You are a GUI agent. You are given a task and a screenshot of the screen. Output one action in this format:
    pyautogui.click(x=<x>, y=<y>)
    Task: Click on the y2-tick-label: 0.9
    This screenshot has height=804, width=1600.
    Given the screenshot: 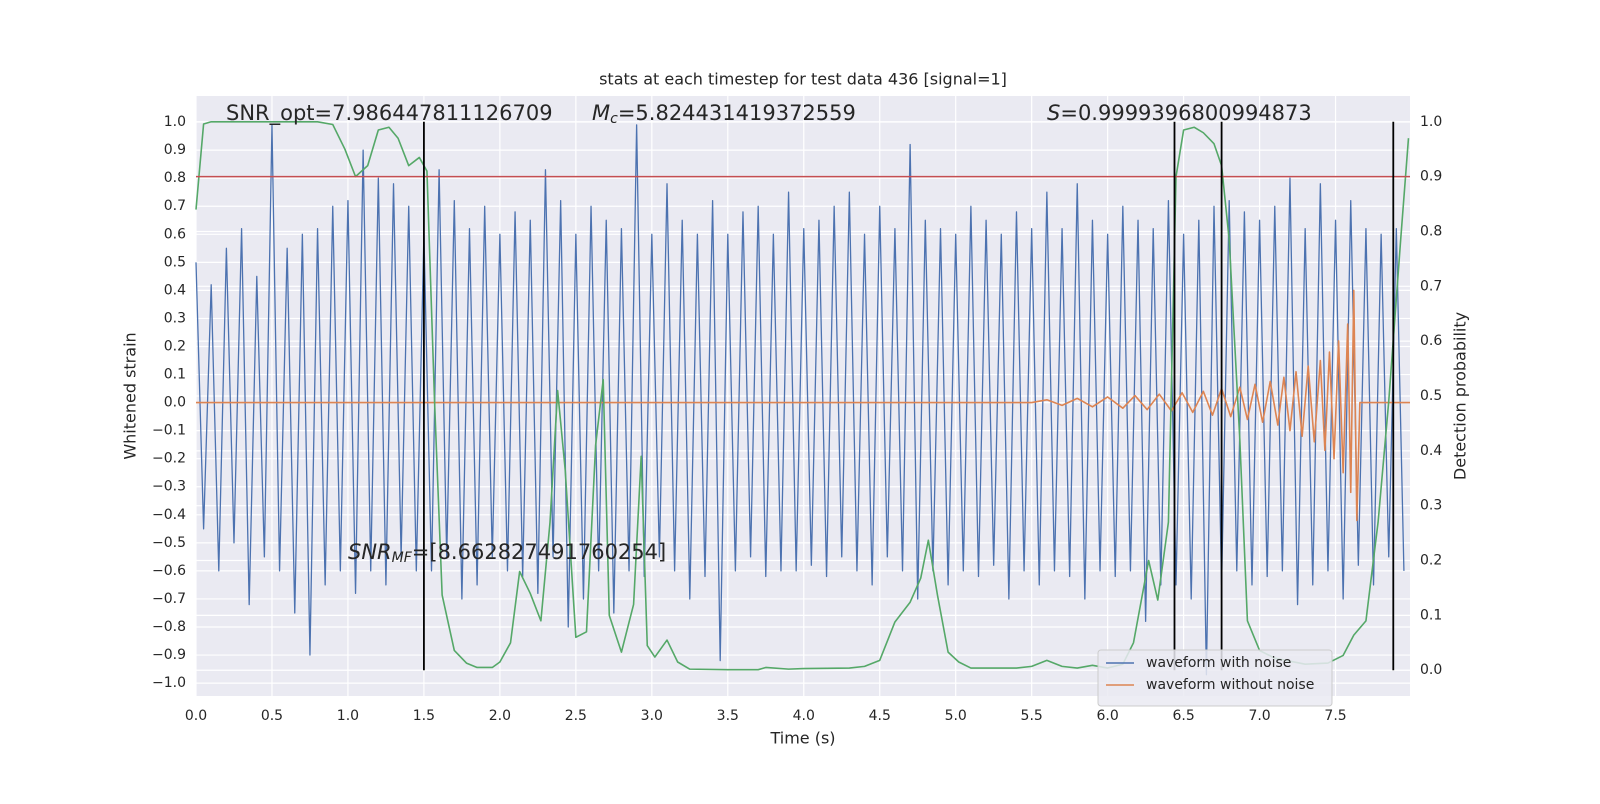 What is the action you would take?
    pyautogui.click(x=1431, y=177)
    